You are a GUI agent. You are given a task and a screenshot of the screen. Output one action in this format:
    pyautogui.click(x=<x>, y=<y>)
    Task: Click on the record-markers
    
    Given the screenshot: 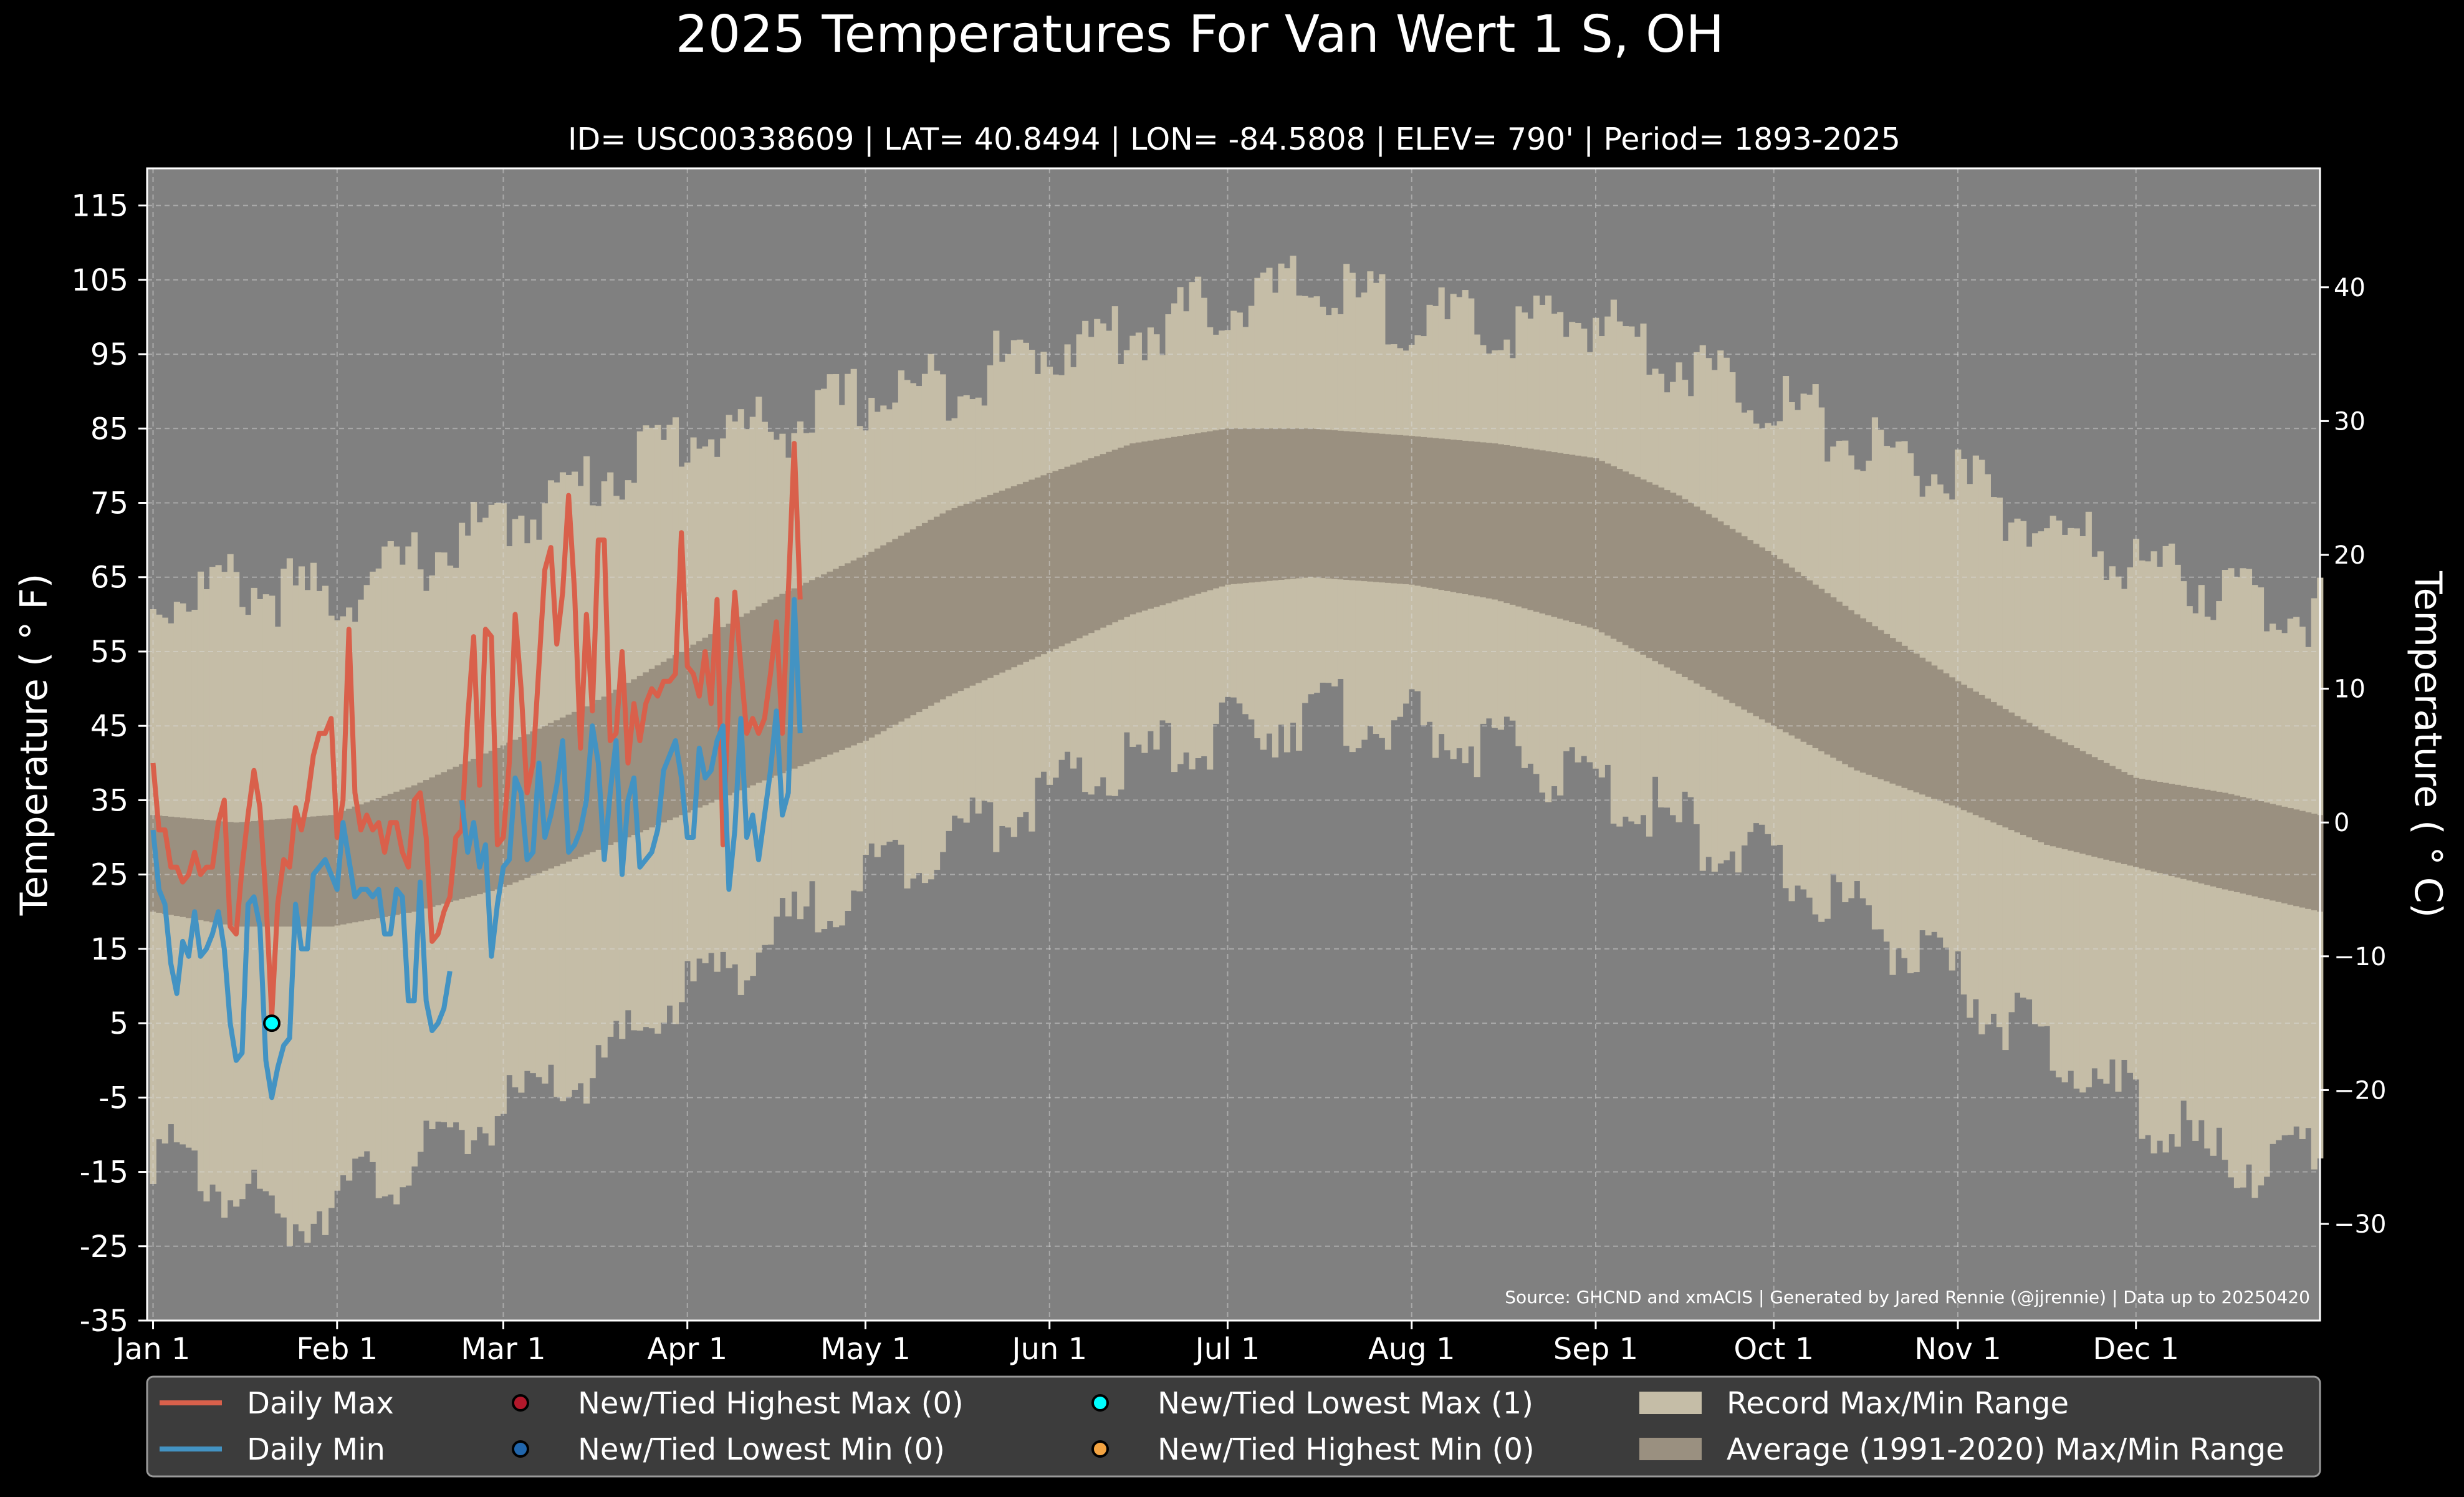 What is the action you would take?
    pyautogui.click(x=272, y=1023)
    